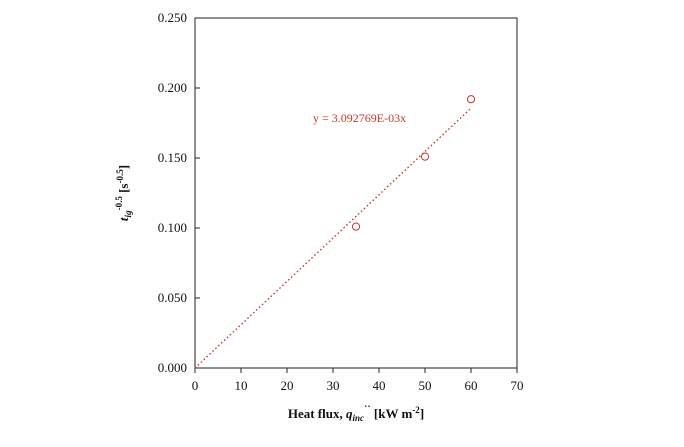 This screenshot has width=684, height=447. I want to click on y-axis-title-var: t, so click(123, 219).